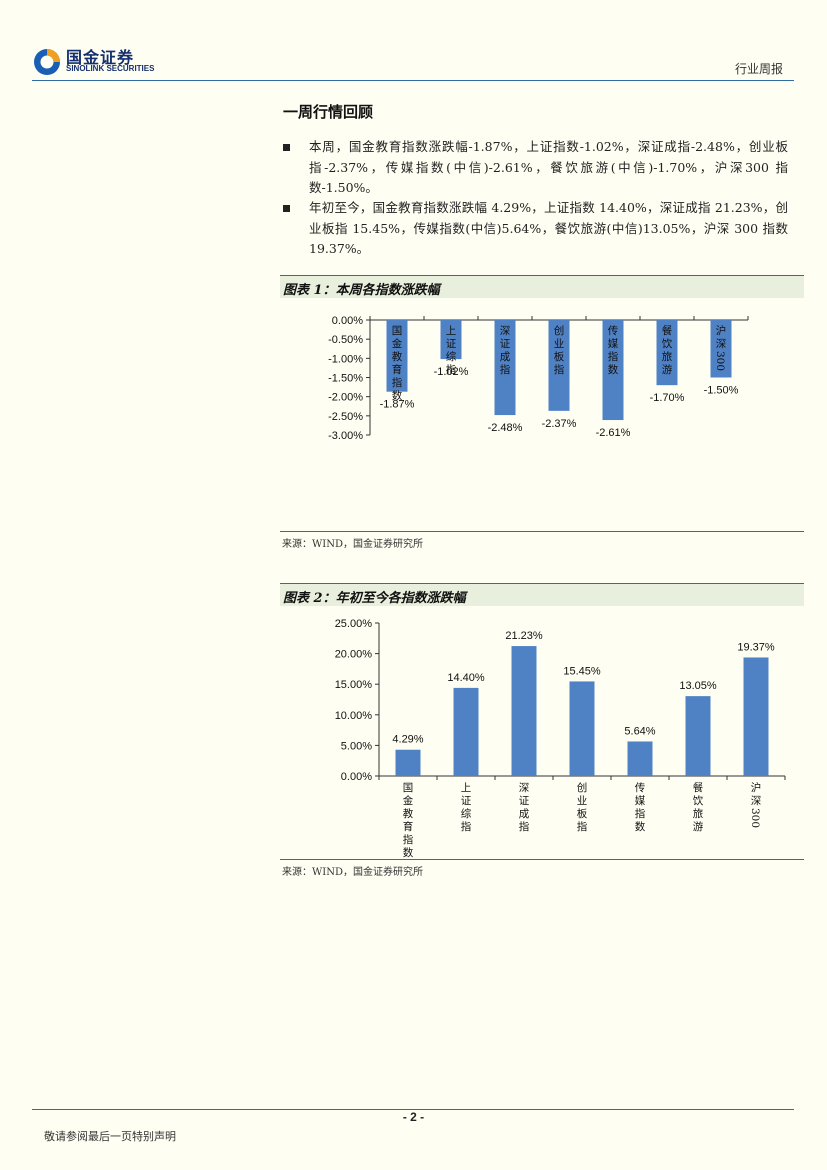 This screenshot has height=1170, width=827. Describe the element at coordinates (720, 361) in the screenshot. I see `category-label-digits: 300` at that location.